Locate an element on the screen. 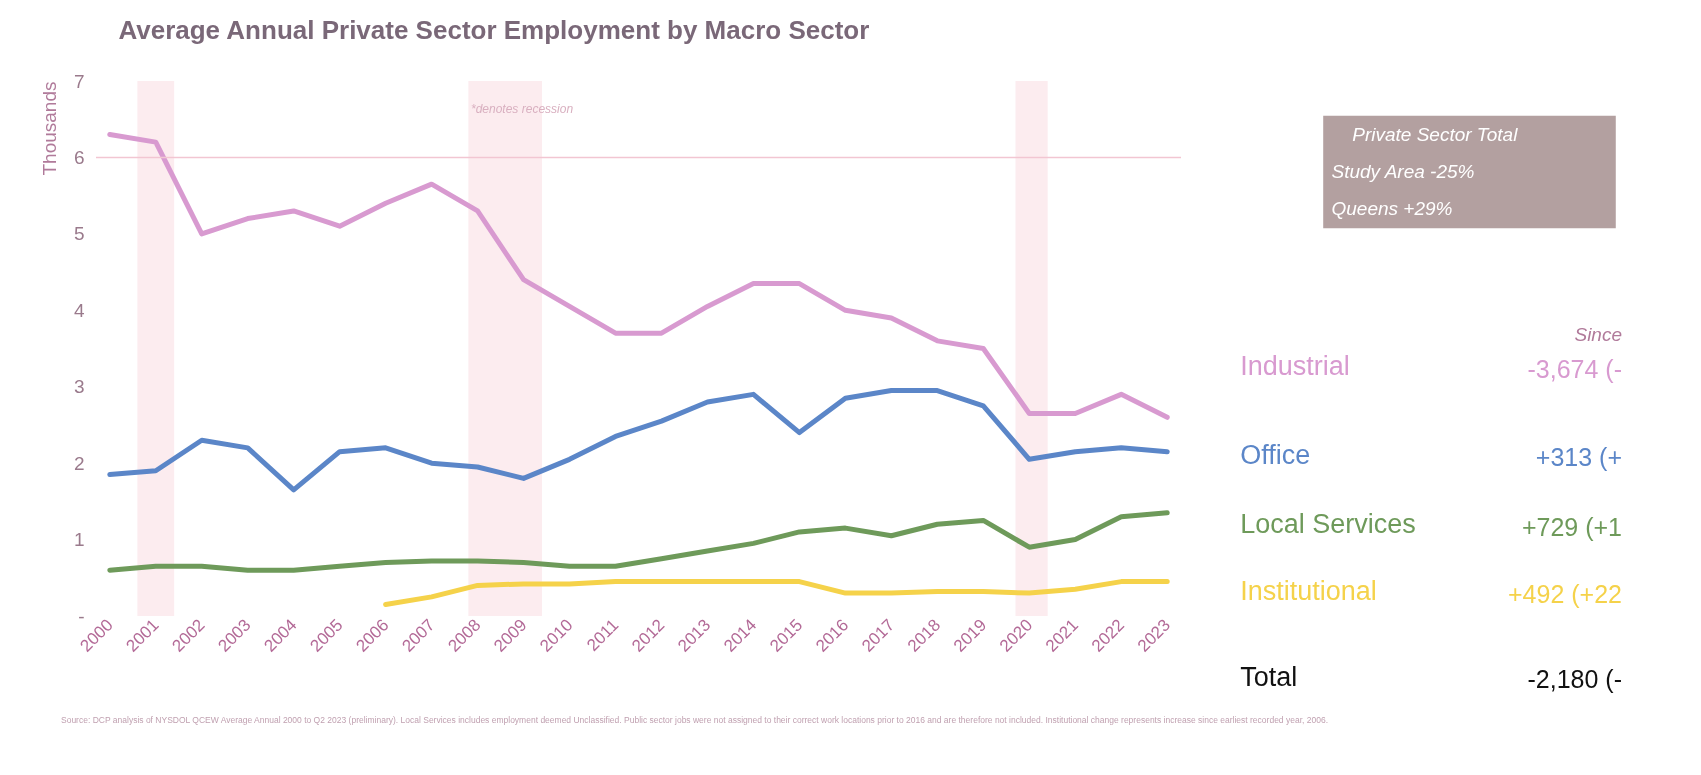 This screenshot has width=1701, height=775. text: Office is located at coordinates (1275, 454).